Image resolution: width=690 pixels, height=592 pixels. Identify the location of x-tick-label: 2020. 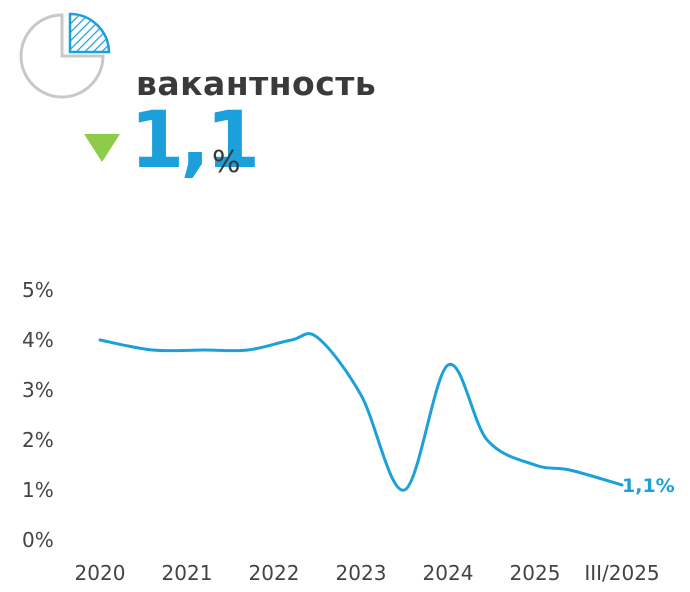
(100, 573).